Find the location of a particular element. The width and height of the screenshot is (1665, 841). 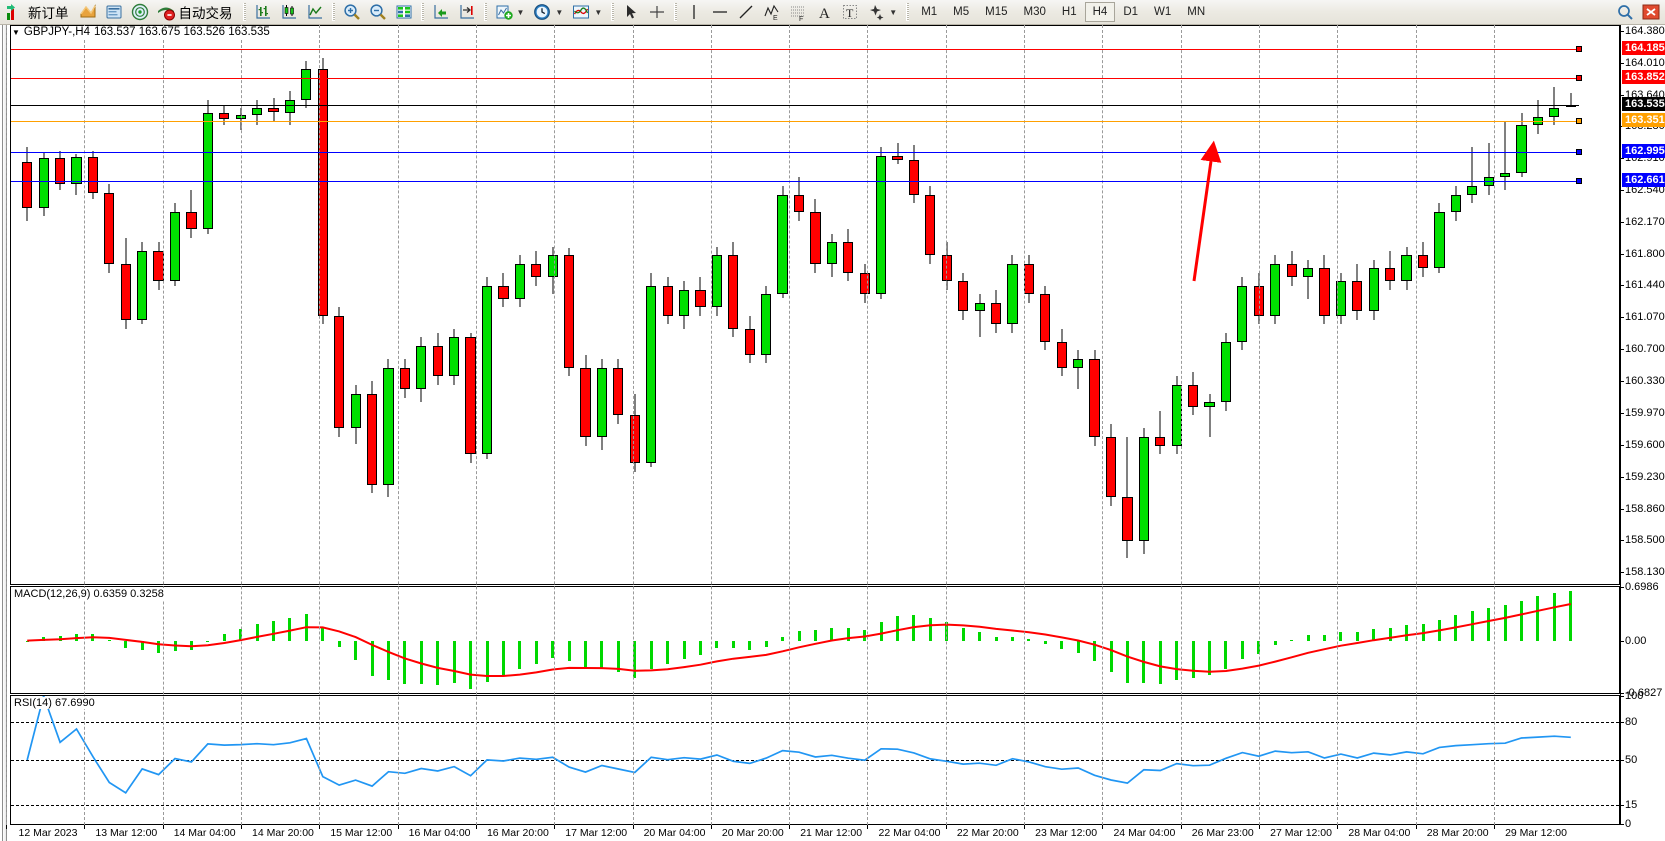

shapes-tool-button: ▼ is located at coordinates (882, 12).